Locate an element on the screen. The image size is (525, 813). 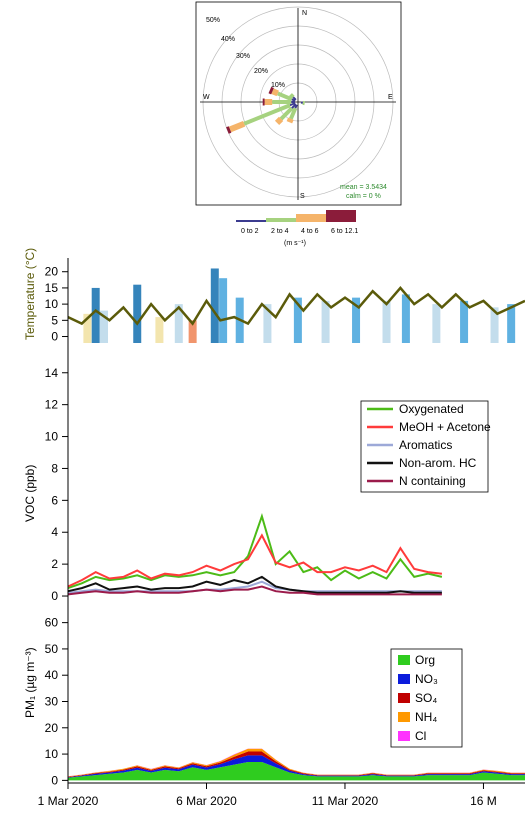
voc-tick-label: 12 is located at coordinates (52, 405).